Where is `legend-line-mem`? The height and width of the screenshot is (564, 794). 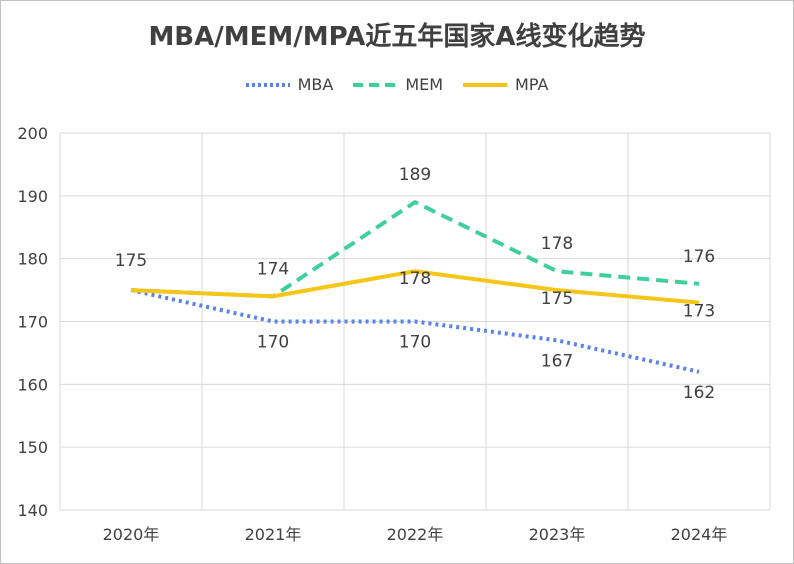 legend-line-mem is located at coordinates (375, 84).